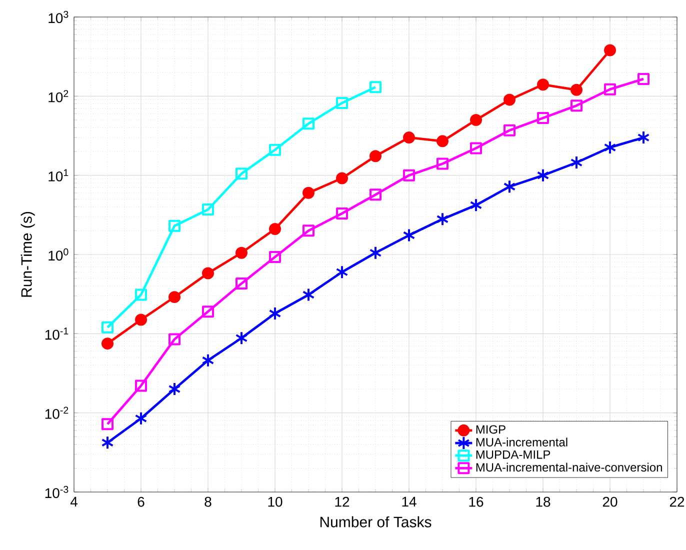  Describe the element at coordinates (56, 412) in the screenshot. I see `y-tick-label: 10$^{-2}$` at that location.